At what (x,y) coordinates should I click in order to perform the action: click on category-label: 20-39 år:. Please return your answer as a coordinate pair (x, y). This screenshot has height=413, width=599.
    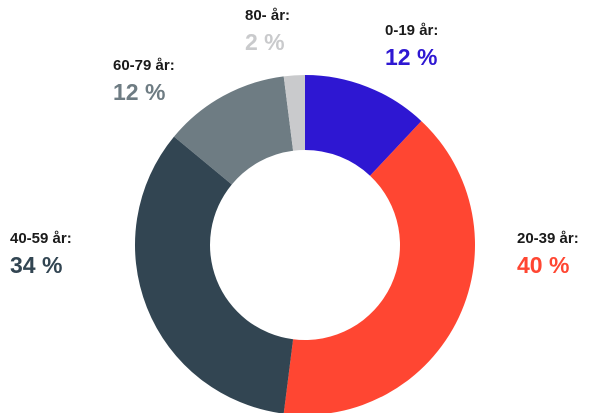
    Looking at the image, I should click on (548, 238).